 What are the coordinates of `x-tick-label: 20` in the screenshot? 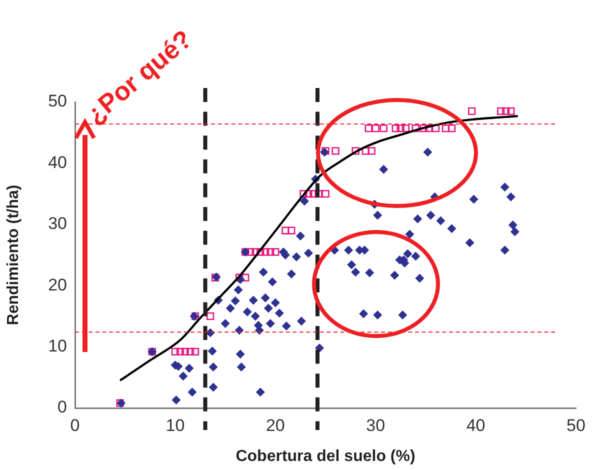 It's located at (275, 425).